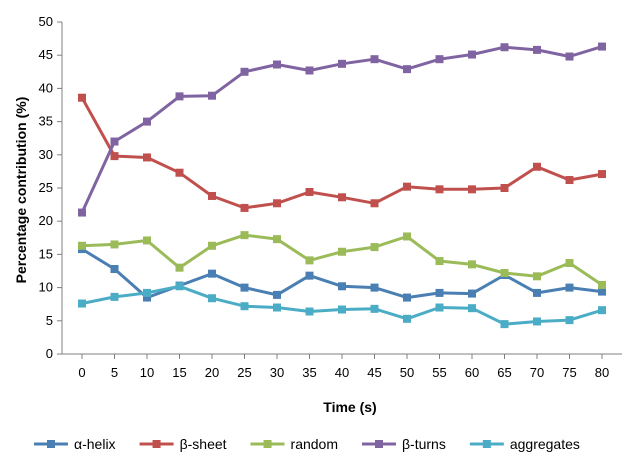 The height and width of the screenshot is (459, 632). What do you see at coordinates (46, 21) in the screenshot?
I see `y-tick-label: 50` at bounding box center [46, 21].